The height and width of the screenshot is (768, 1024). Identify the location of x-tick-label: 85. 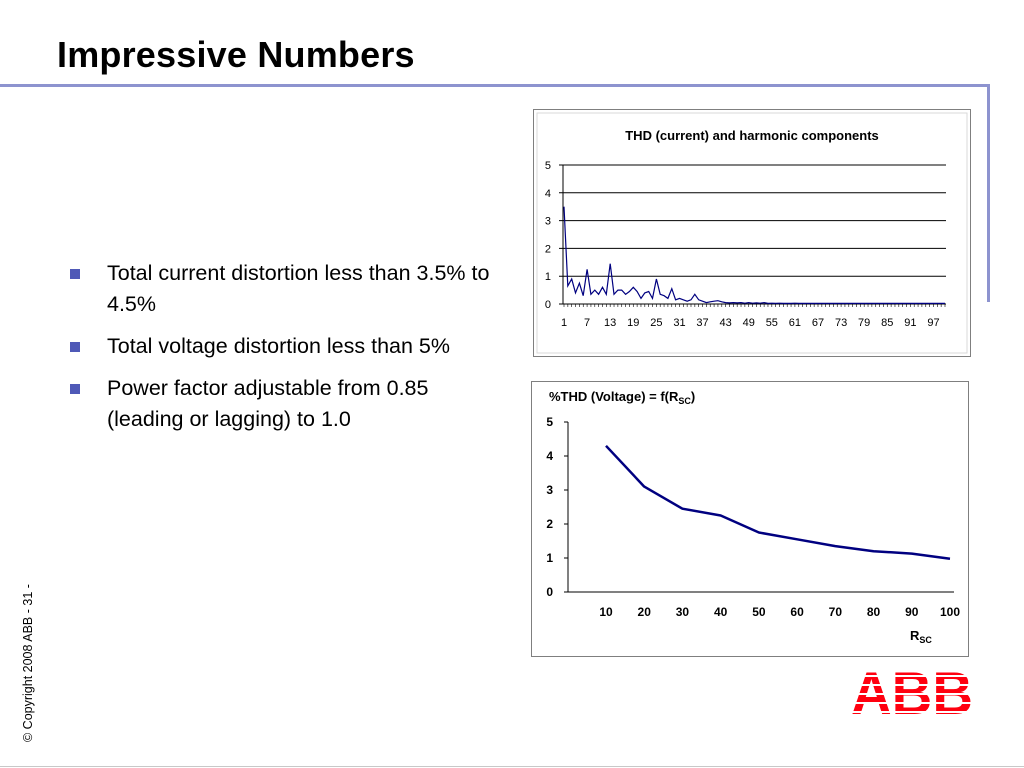
(887, 323).